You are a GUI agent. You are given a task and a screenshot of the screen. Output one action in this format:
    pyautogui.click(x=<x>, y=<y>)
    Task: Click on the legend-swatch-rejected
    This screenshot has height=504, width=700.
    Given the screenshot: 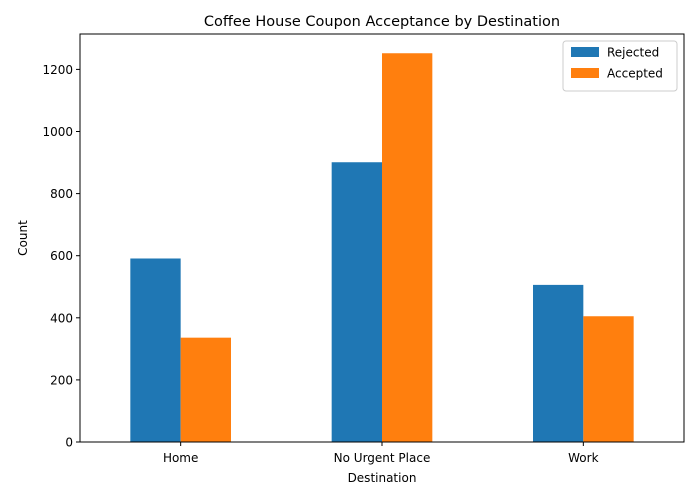 What is the action you would take?
    pyautogui.click(x=585, y=52)
    